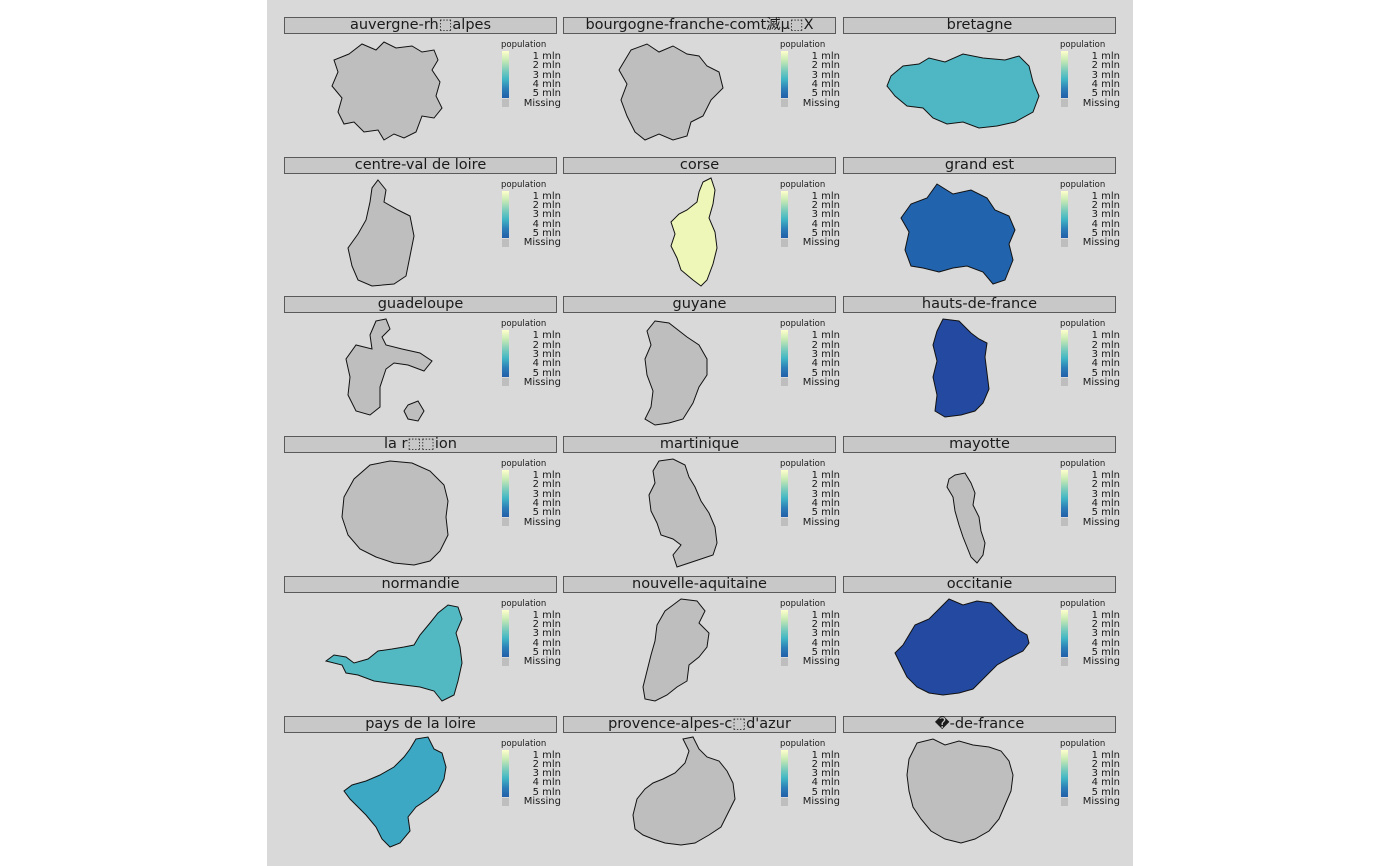  I want to click on facet-title: auvergne-rh⬚alpes, so click(420, 25).